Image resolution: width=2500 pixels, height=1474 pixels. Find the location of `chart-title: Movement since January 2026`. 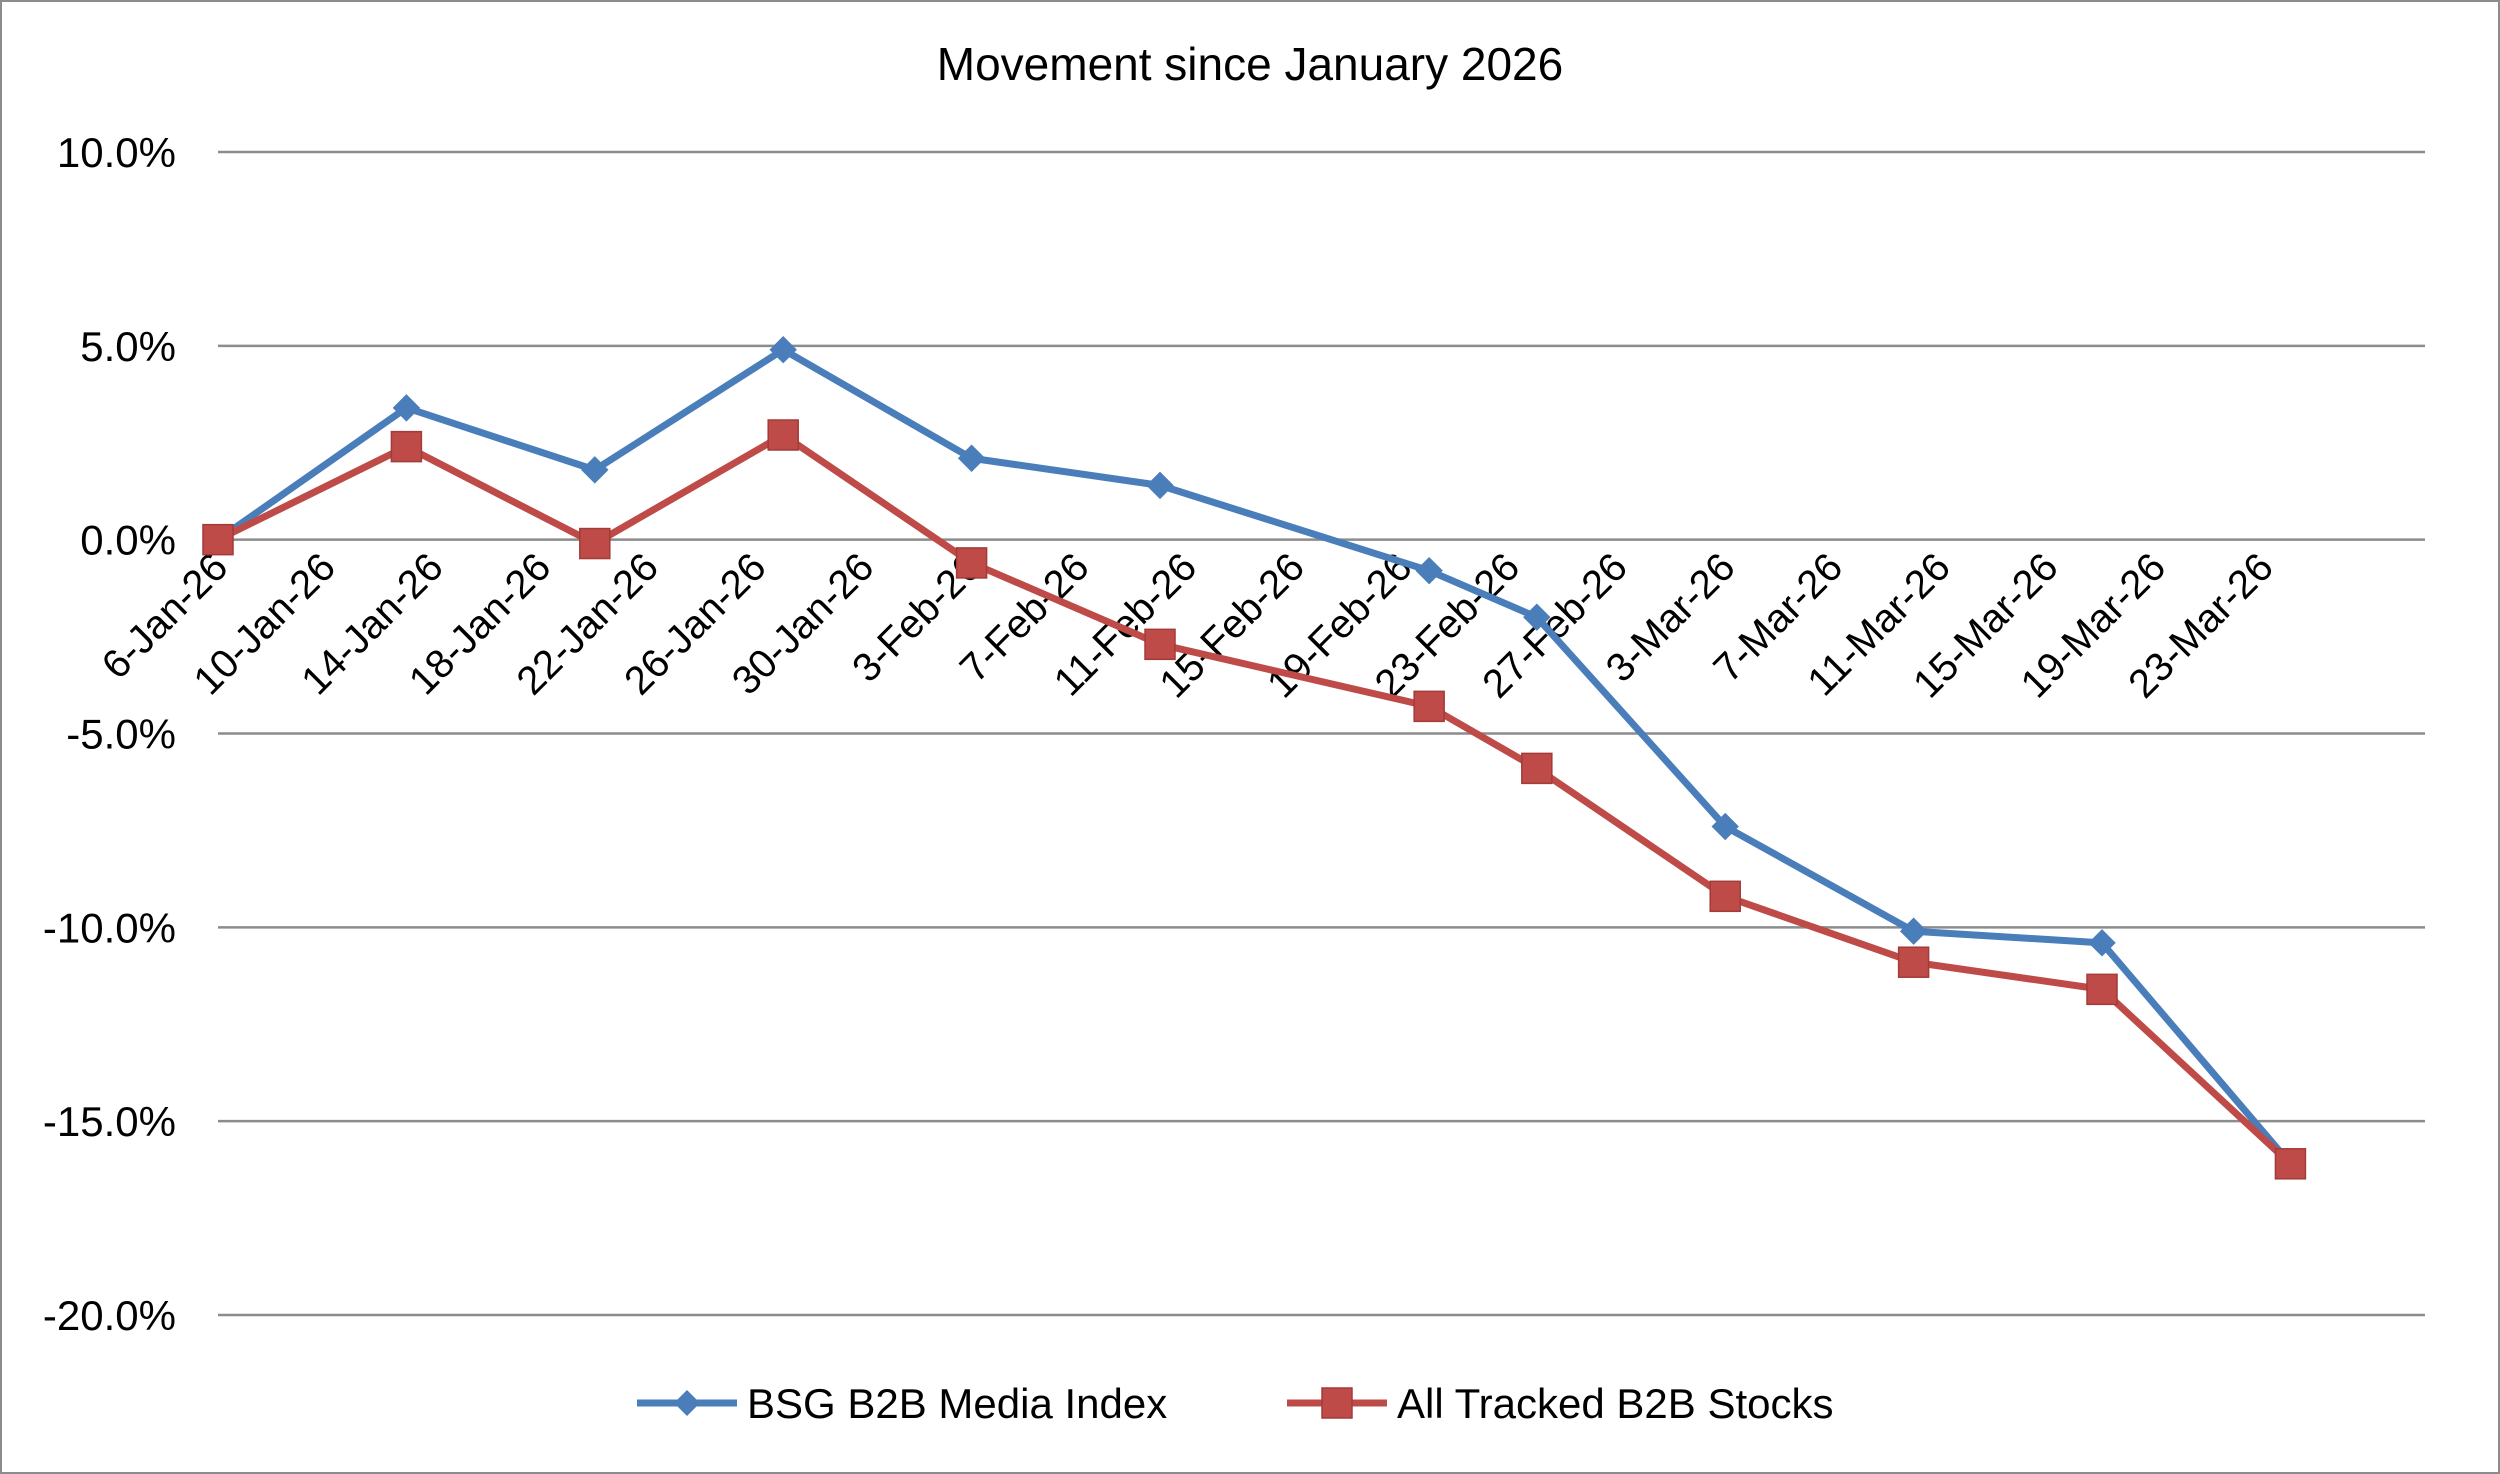

chart-title: Movement since January 2026 is located at coordinates (1250, 64).